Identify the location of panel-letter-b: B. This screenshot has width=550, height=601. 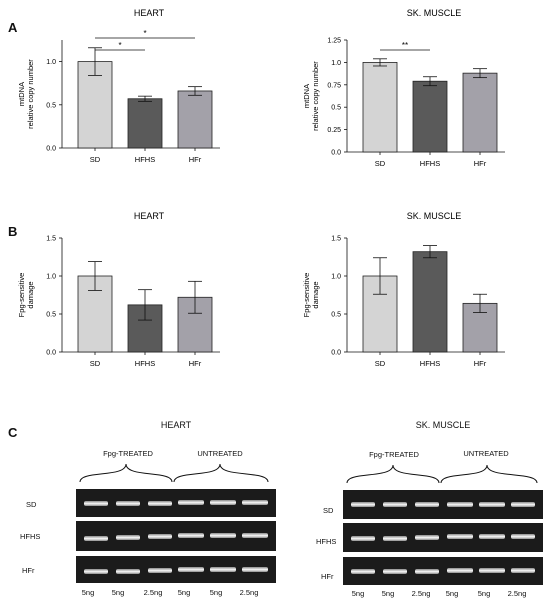
(13, 231).